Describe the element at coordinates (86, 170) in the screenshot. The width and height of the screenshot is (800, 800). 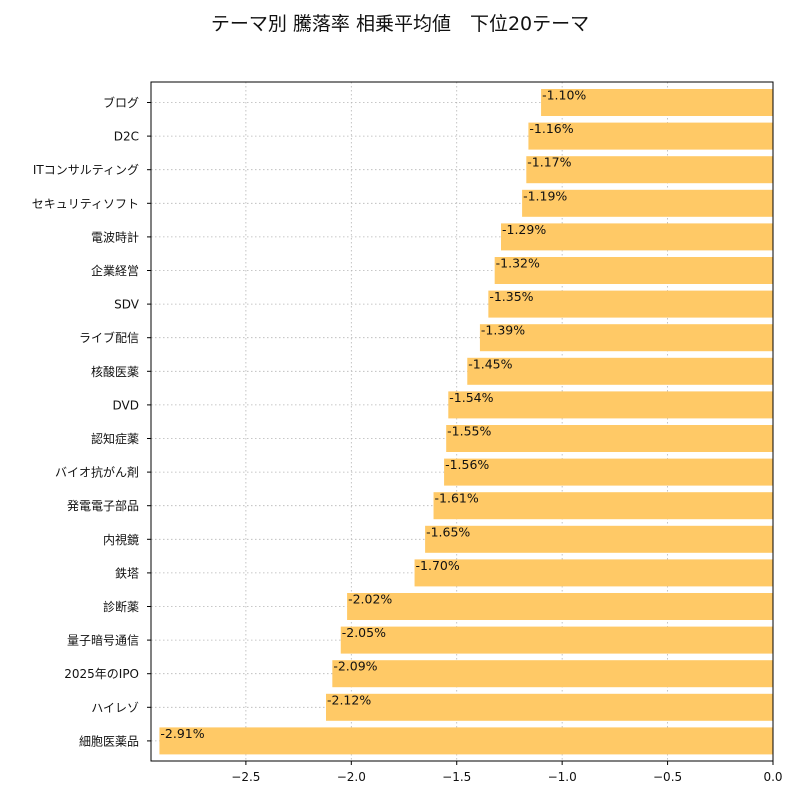
I see `y-tick-label: ITコンサルティング` at that location.